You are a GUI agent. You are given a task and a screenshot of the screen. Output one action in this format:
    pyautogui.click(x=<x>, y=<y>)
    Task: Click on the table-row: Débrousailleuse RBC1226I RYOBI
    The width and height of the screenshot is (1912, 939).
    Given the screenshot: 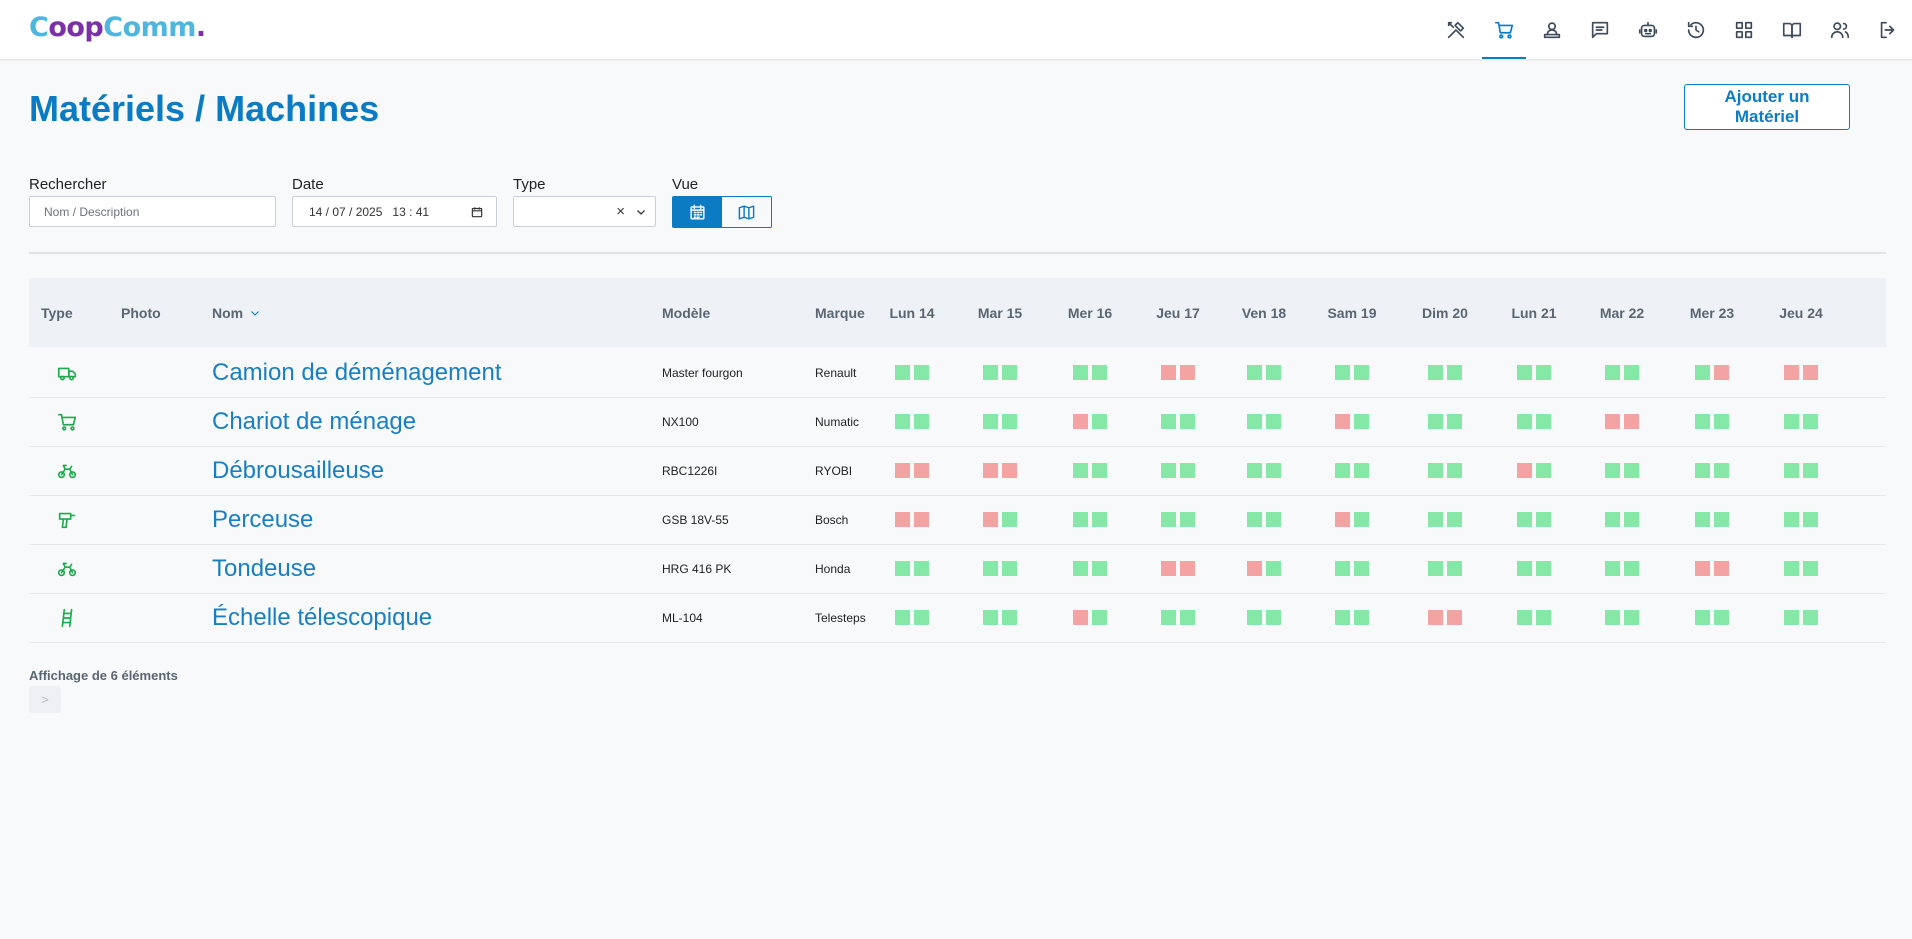 What is the action you would take?
    pyautogui.click(x=957, y=471)
    